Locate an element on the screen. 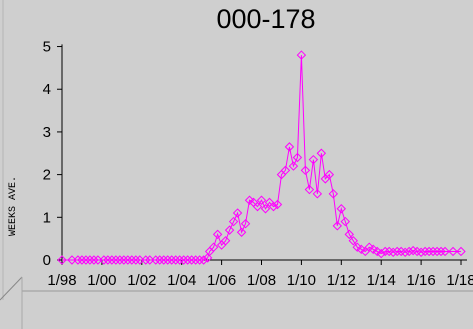 This screenshot has height=329, width=473. y-tick-label: 1 is located at coordinates (47, 217).